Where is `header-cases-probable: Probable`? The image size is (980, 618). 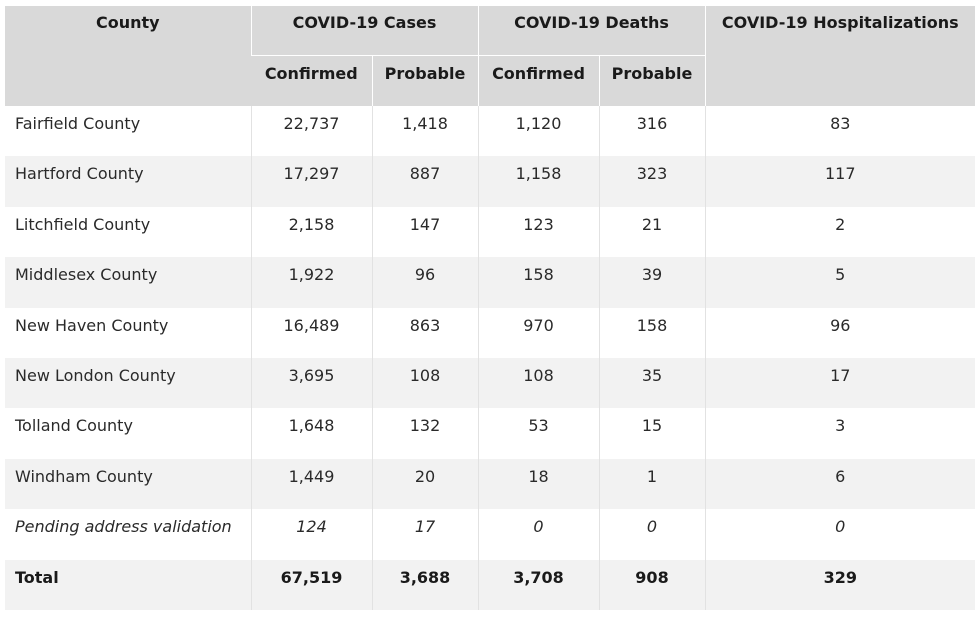
header-cases-probable: Probable is located at coordinates (424, 80).